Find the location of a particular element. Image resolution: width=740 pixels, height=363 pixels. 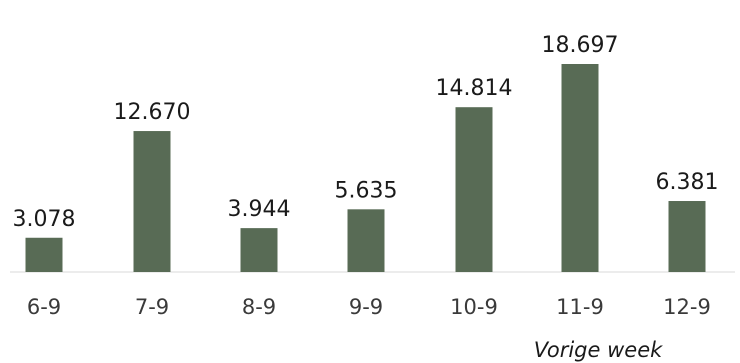

x-tick-10-9: 10-9 is located at coordinates (474, 307).